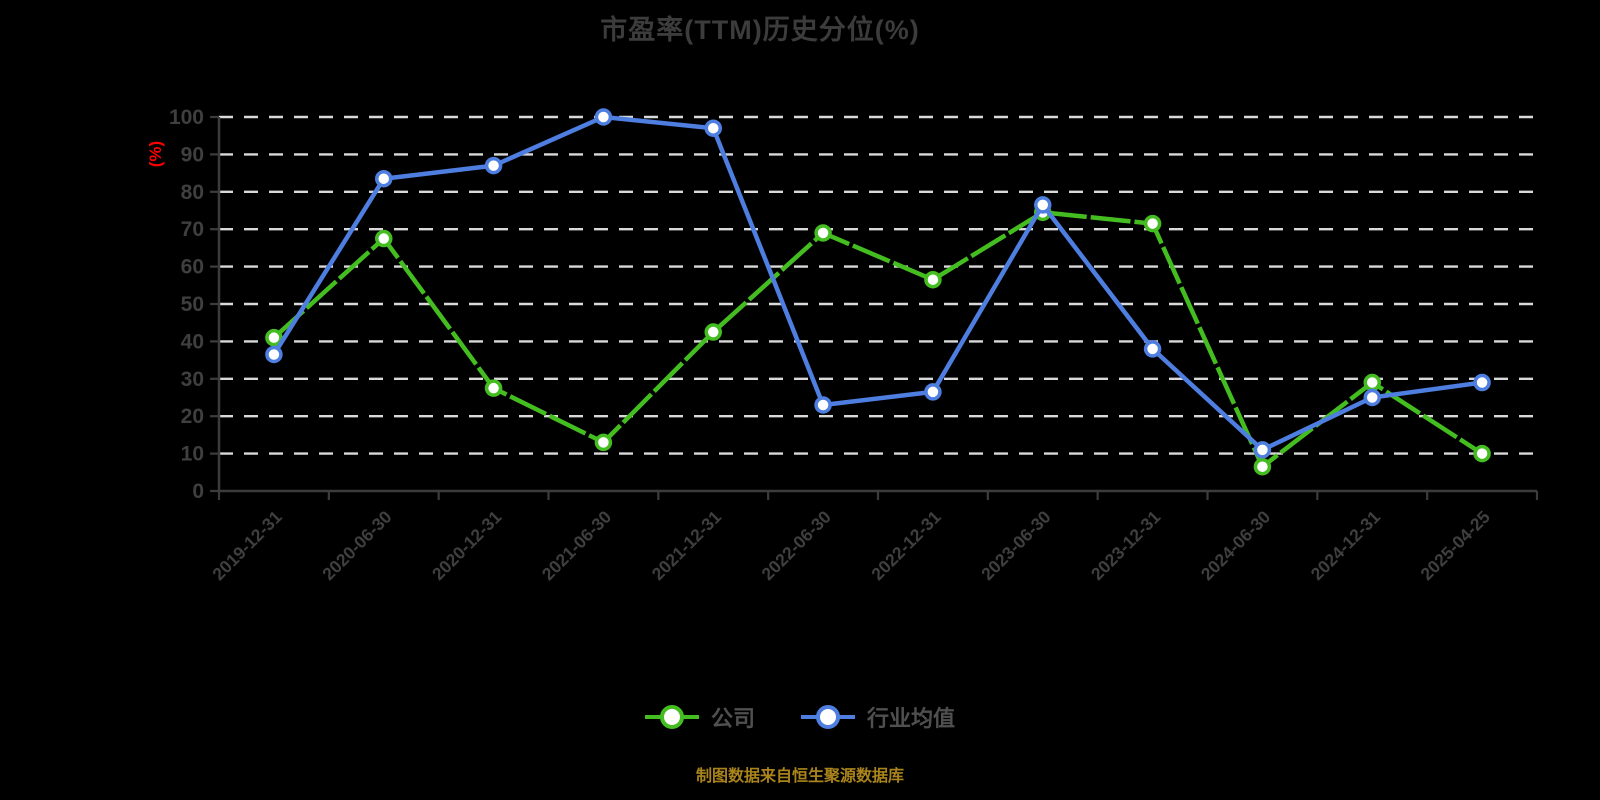 This screenshot has width=1600, height=800. Describe the element at coordinates (796, 546) in the screenshot. I see `x-axis-label: 2022-06-30` at that location.